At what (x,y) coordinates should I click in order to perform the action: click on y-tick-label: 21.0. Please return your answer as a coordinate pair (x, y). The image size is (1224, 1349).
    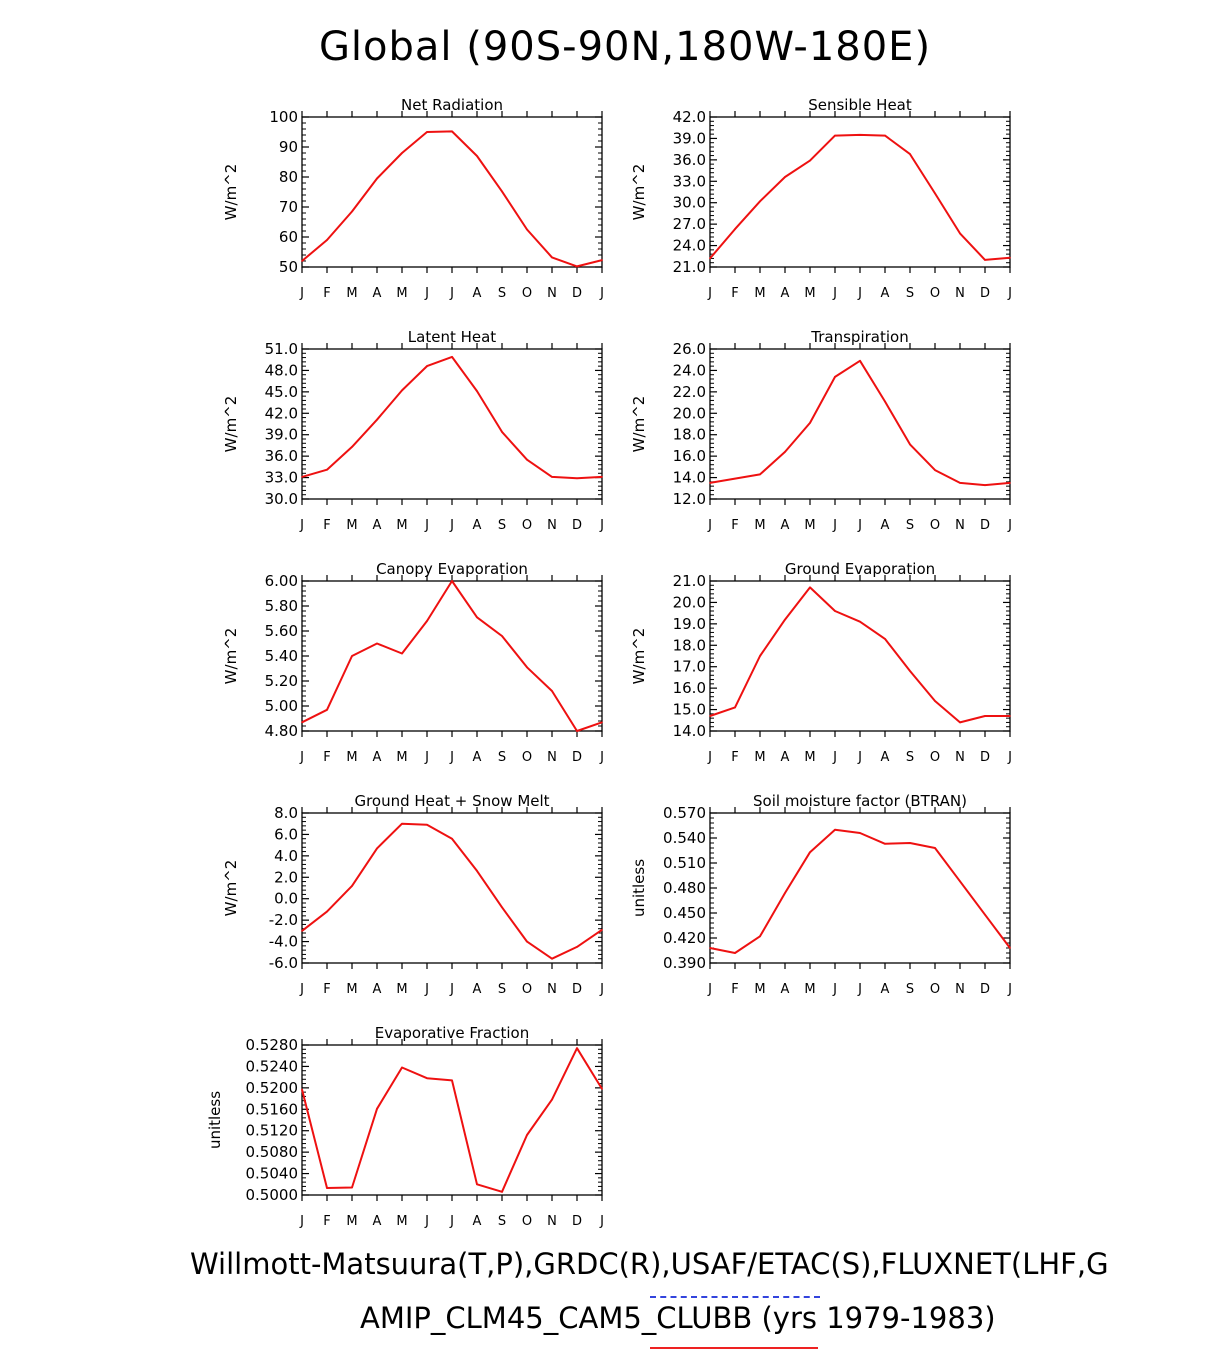
    Looking at the image, I should click on (689, 581).